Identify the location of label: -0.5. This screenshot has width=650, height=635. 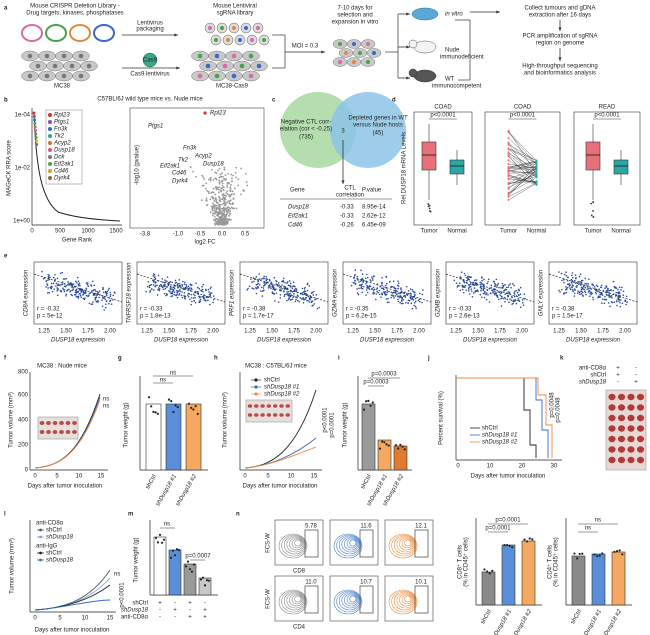
(200, 235).